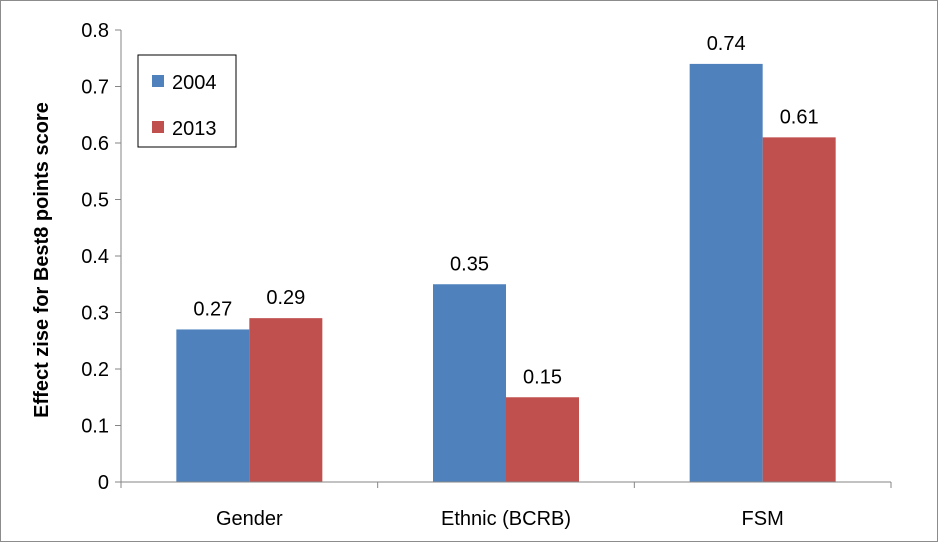 The image size is (938, 546). I want to click on y-tick-label: 0.7, so click(95, 88).